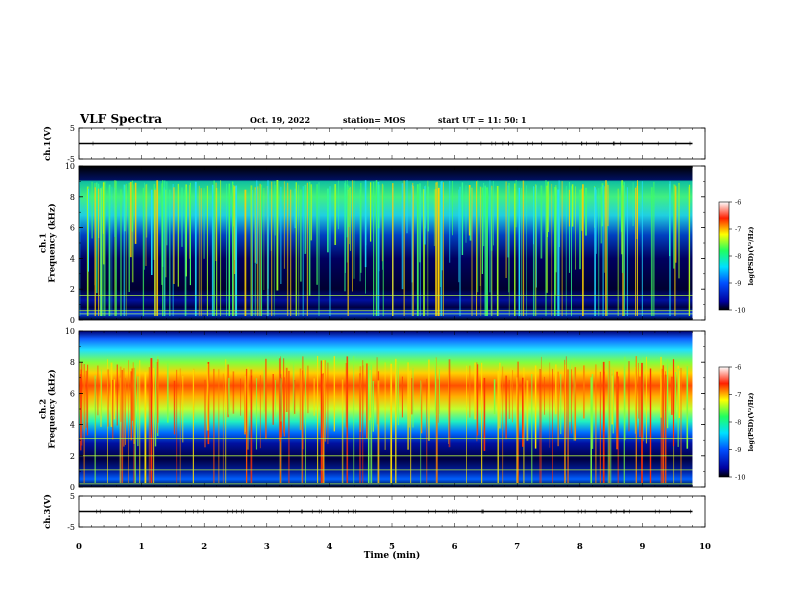 The width and height of the screenshot is (792, 612). I want to click on colorbar-ch1-spectrogram, so click(724, 256).